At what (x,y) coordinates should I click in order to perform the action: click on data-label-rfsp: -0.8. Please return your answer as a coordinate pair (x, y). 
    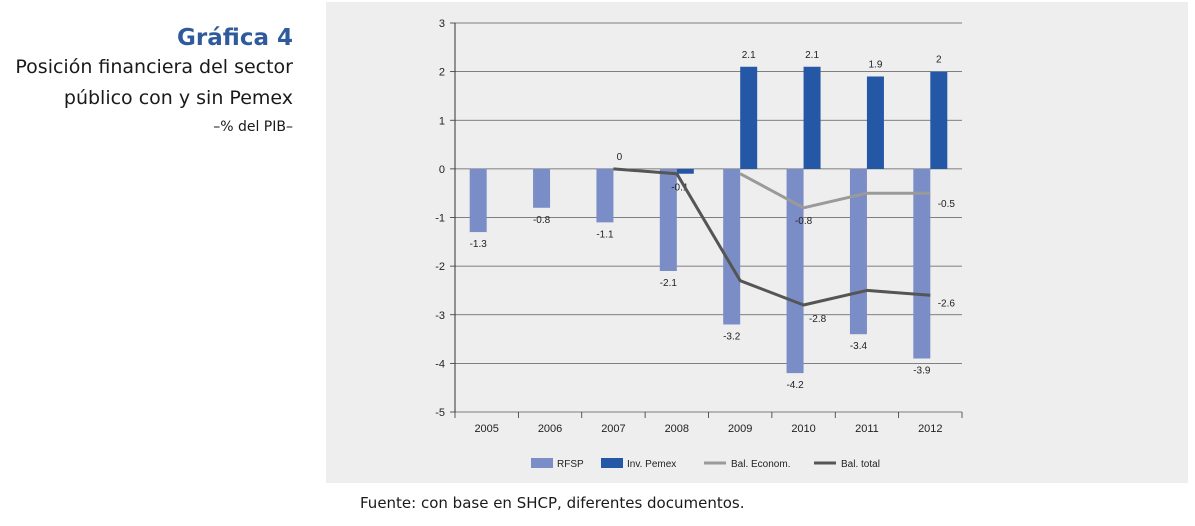
    Looking at the image, I should click on (542, 220).